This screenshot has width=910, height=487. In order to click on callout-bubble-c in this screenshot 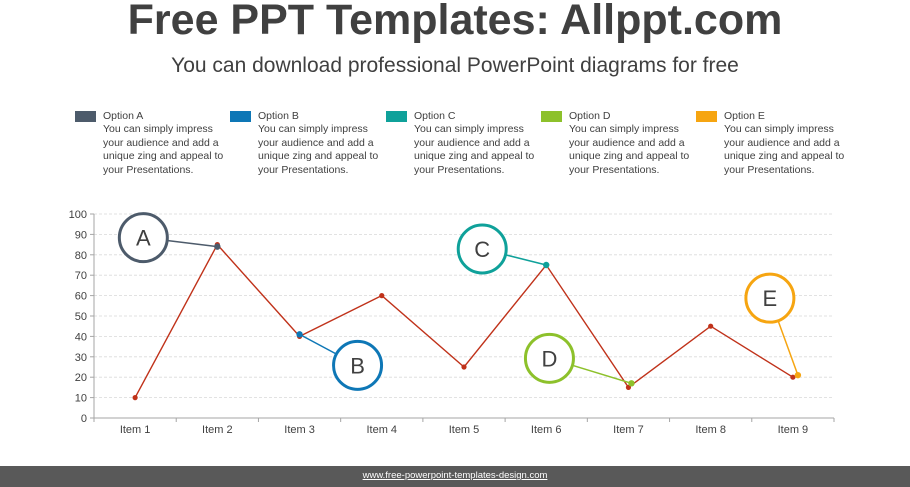, I will do `click(482, 249)`.